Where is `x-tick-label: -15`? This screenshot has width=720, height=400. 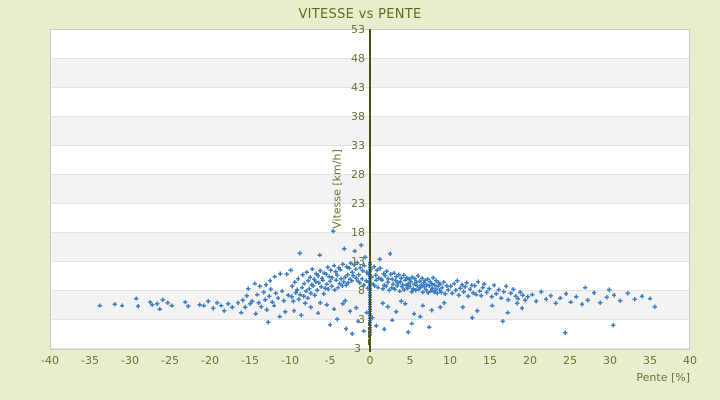
x-tick-label: -15 is located at coordinates (250, 360).